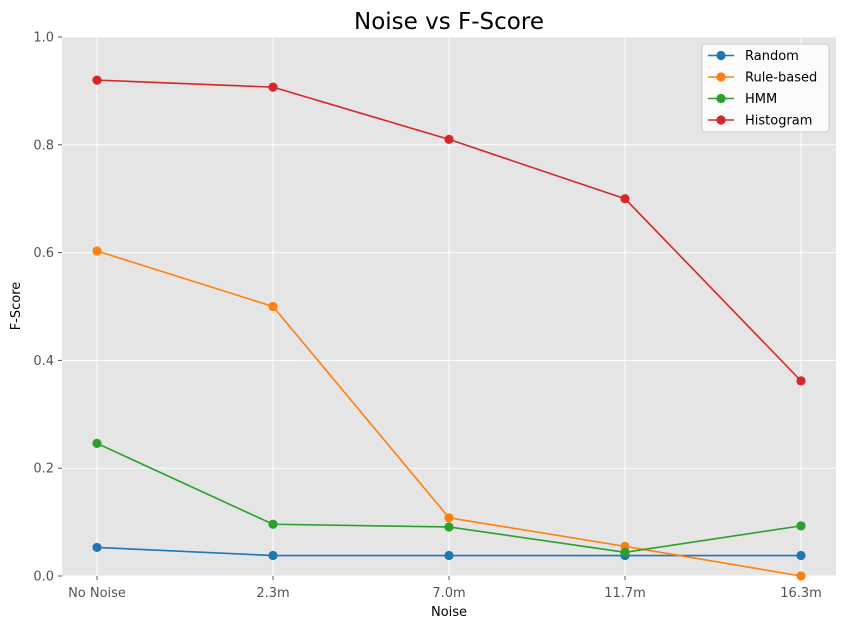 Image resolution: width=846 pixels, height=629 pixels. I want to click on legend: Random Rule-based HMM Histogram, so click(765, 88).